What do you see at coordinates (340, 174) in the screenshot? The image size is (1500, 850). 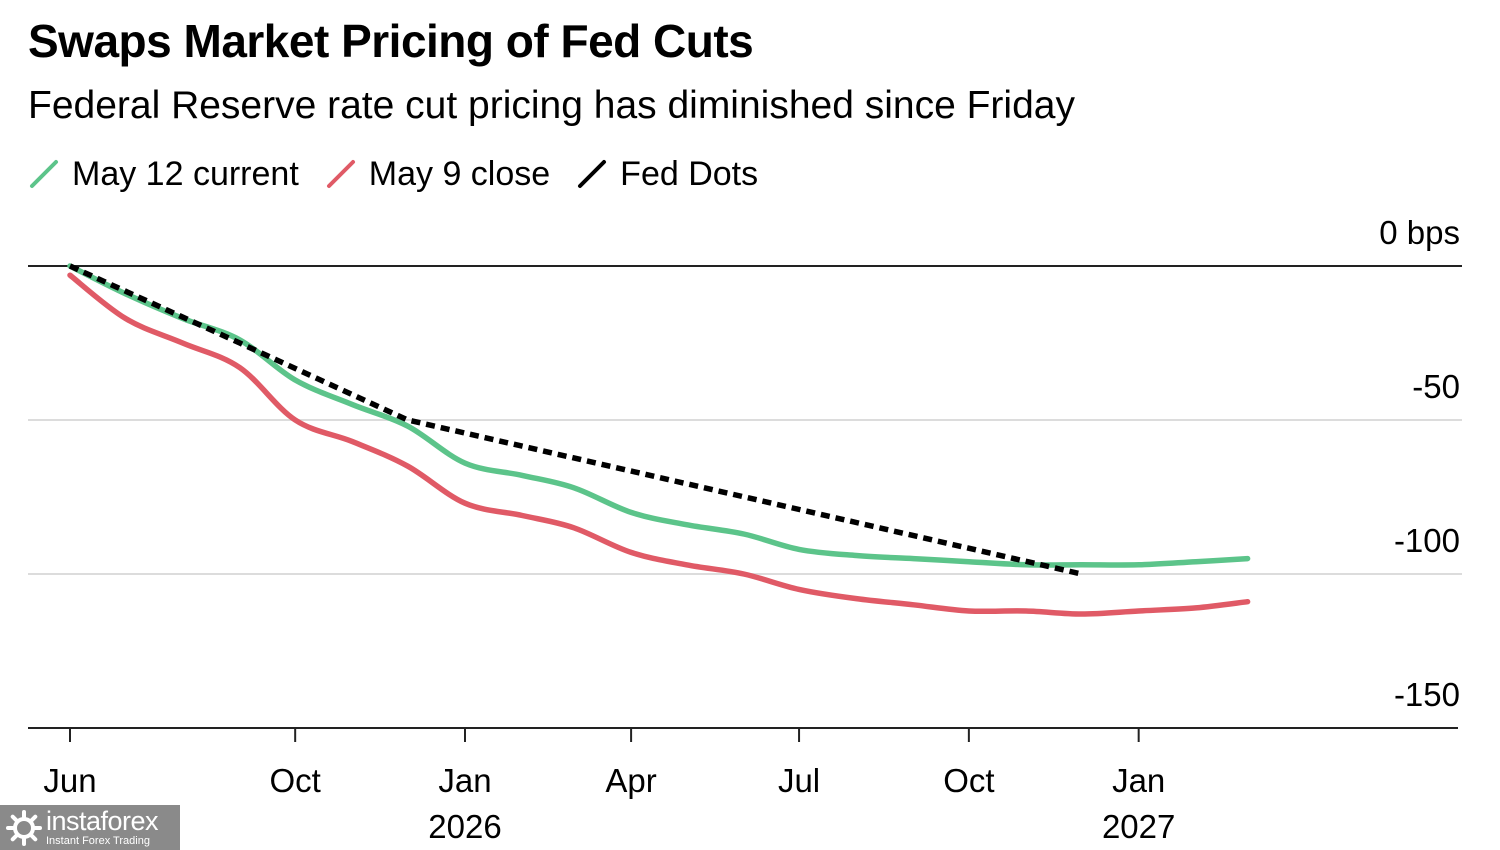 I see `legend-swatch-red` at bounding box center [340, 174].